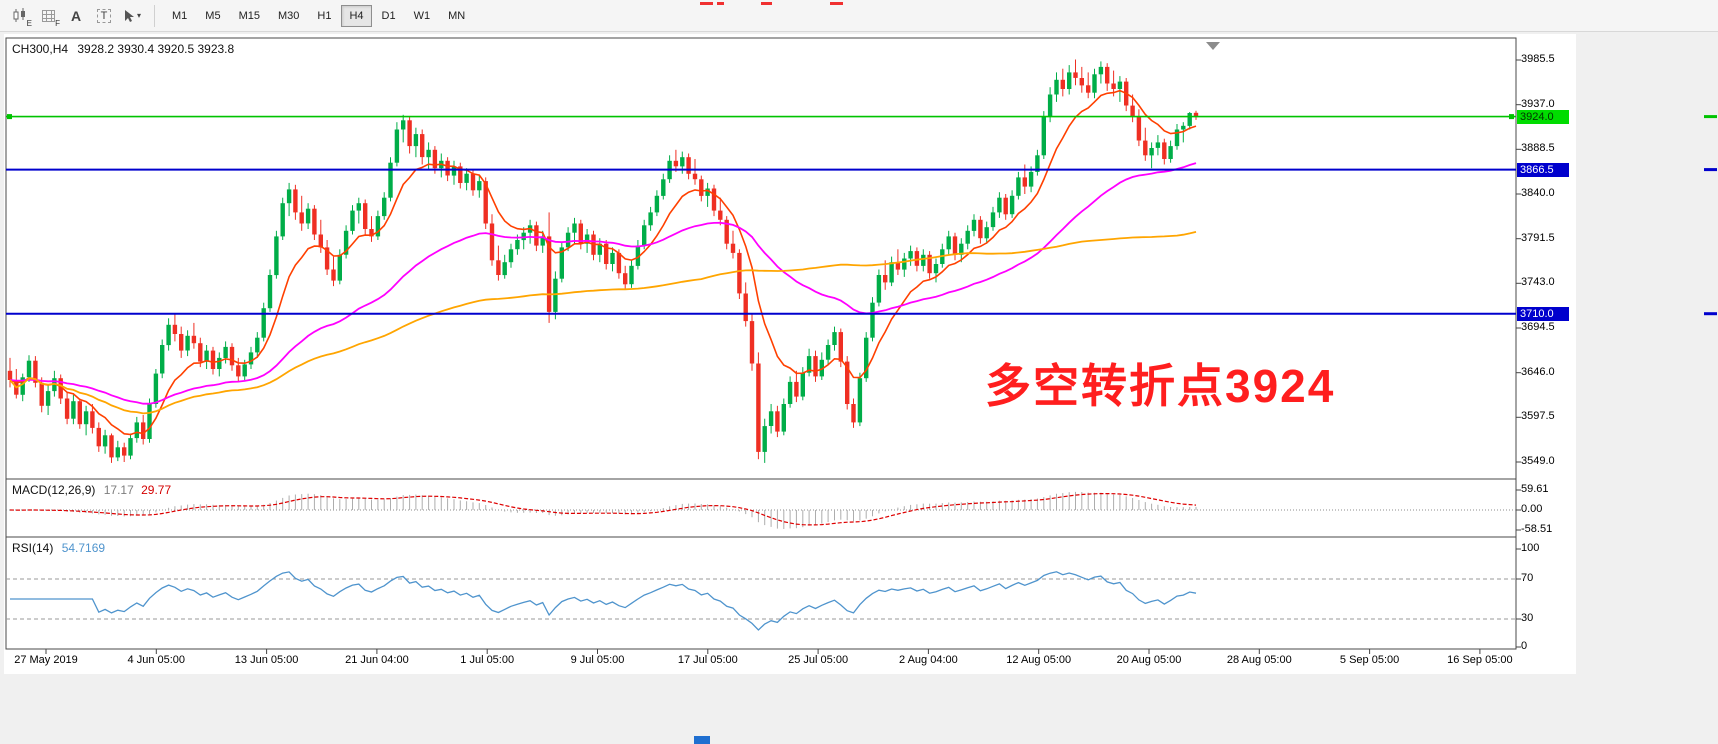  I want to click on timeframe-button-m30: M30, so click(288, 16).